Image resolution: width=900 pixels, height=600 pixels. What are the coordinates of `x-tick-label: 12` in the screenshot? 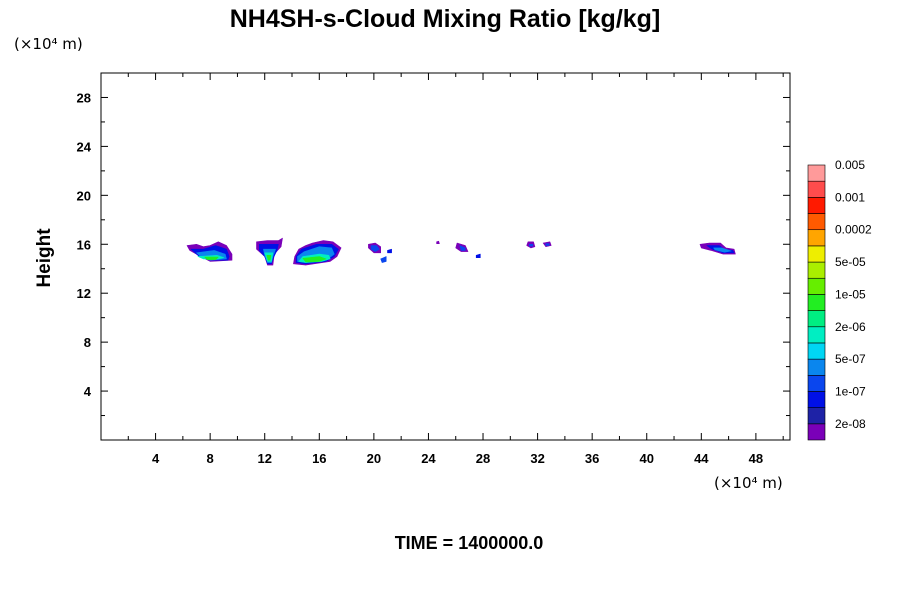 It's located at (264, 458).